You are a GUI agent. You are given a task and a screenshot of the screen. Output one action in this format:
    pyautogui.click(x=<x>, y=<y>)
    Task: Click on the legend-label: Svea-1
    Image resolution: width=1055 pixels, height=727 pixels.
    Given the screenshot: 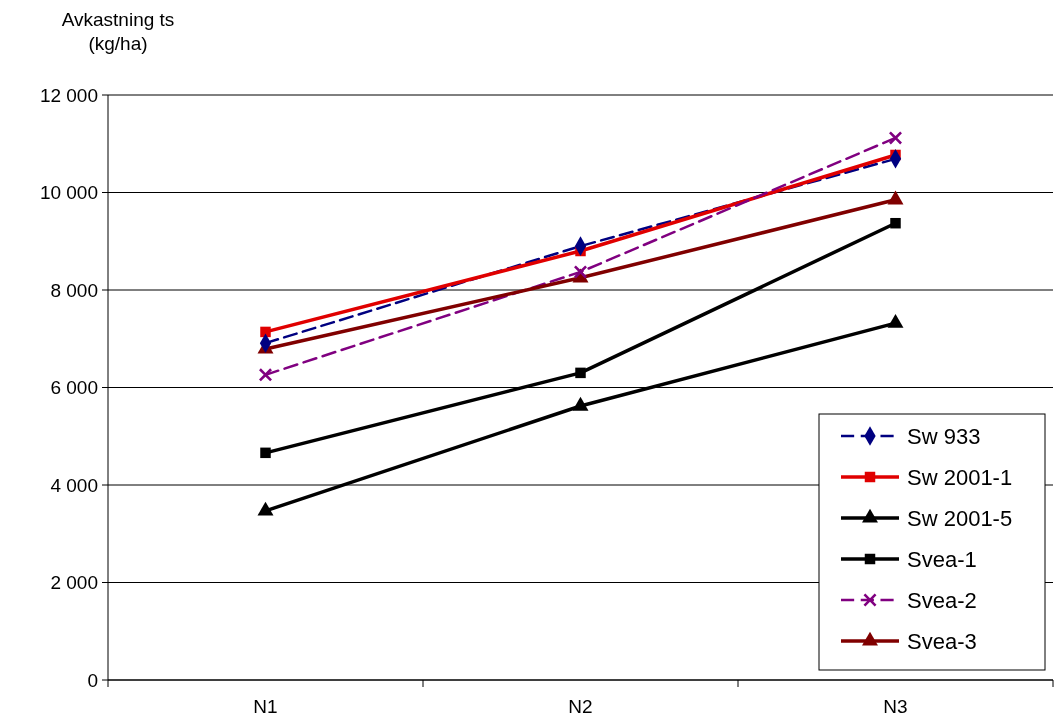 What is the action you would take?
    pyautogui.click(x=942, y=559)
    